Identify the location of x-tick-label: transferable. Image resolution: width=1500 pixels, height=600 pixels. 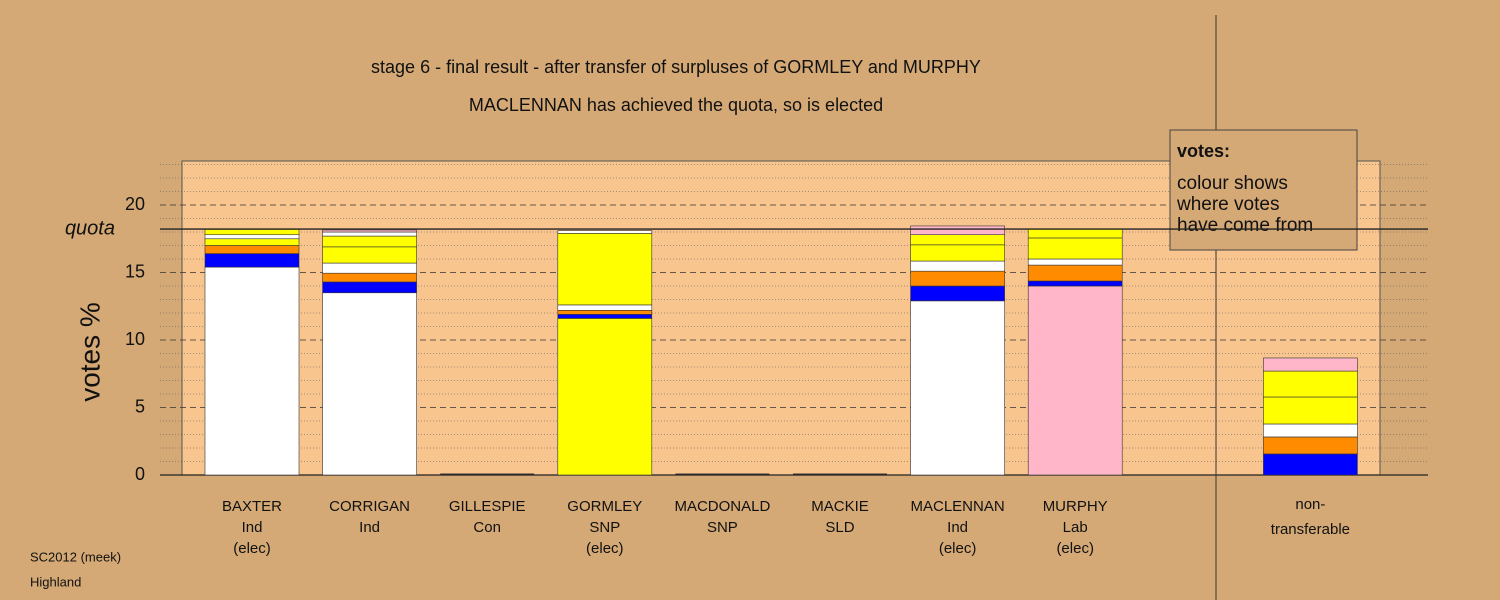
(1310, 529).